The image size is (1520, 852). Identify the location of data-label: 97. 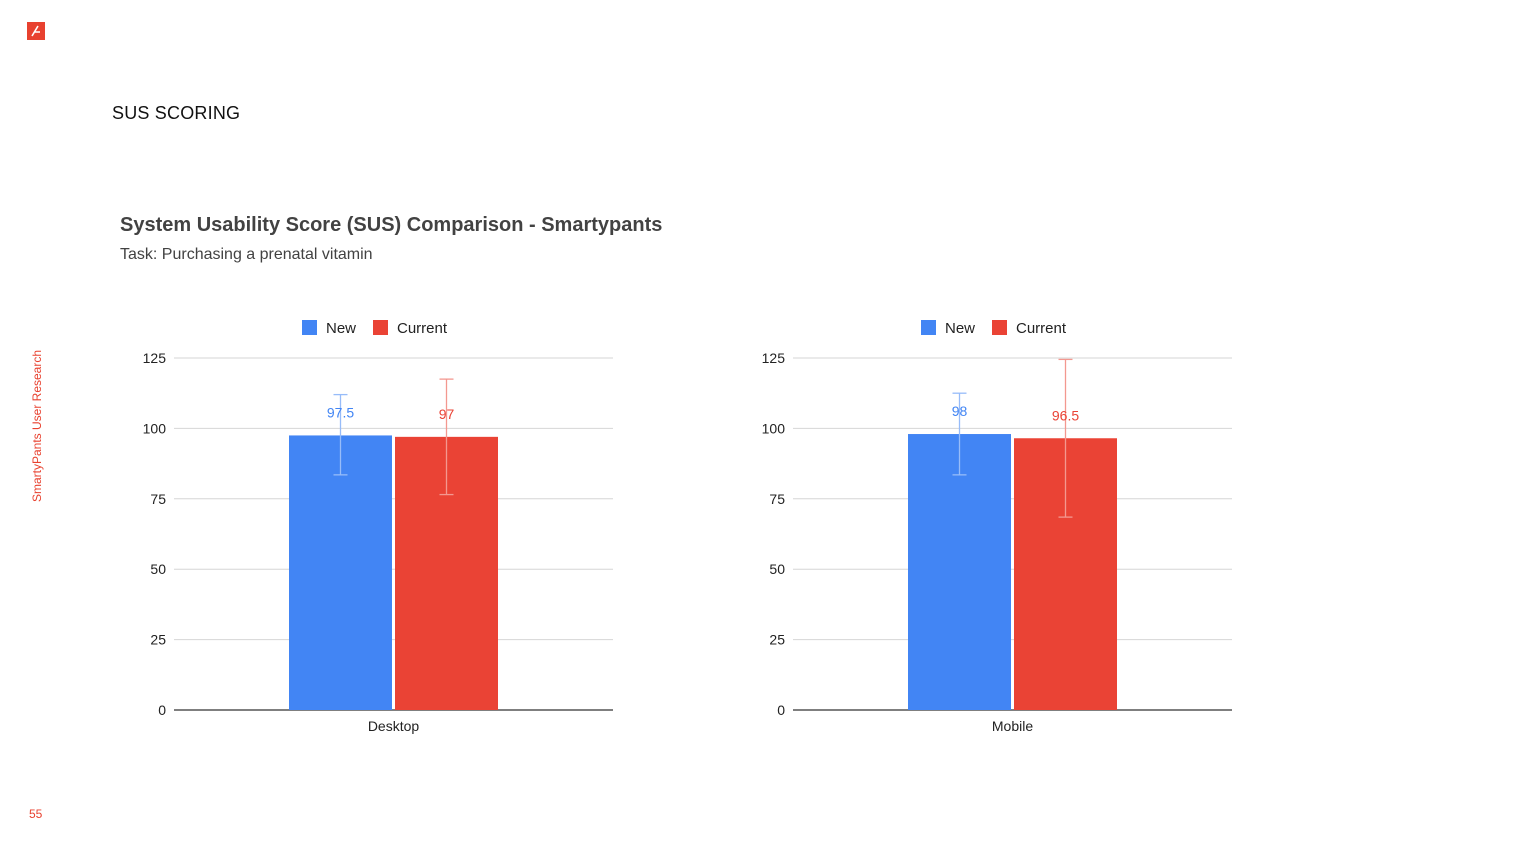
(447, 414).